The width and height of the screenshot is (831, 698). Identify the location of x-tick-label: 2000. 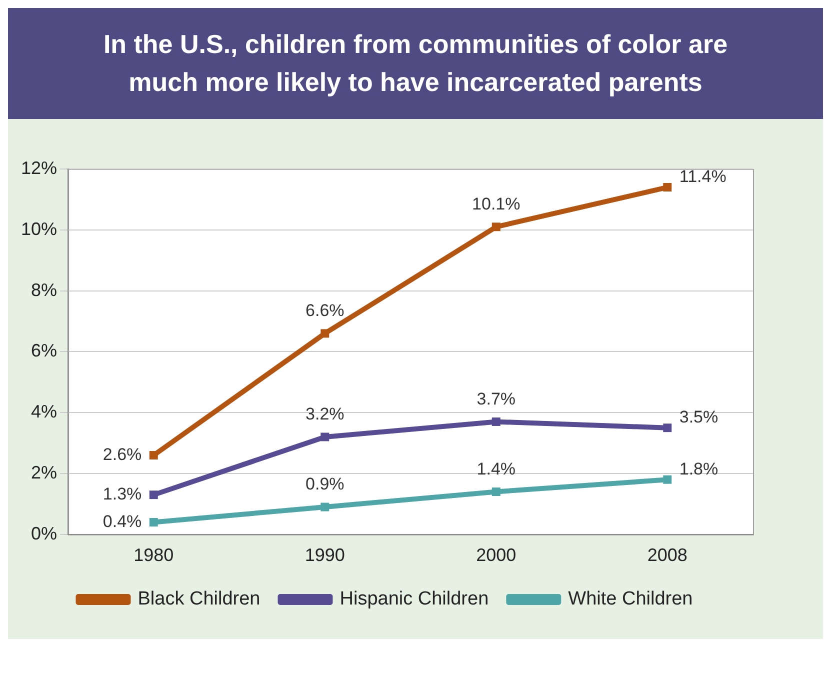
(496, 556).